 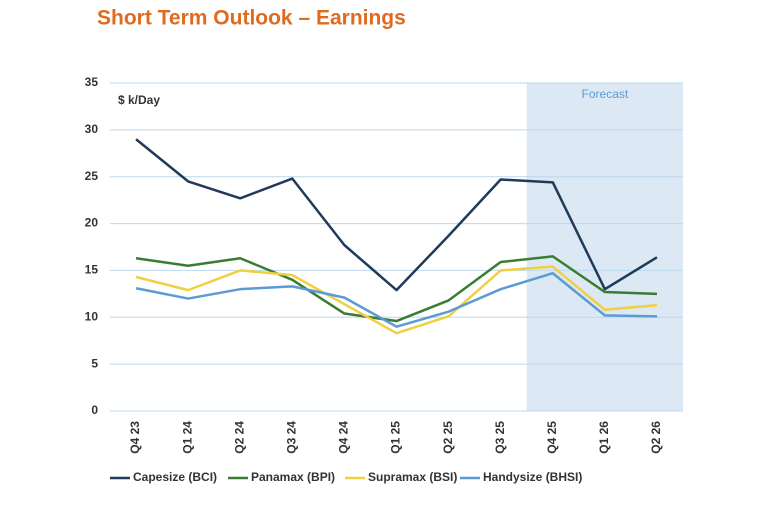 I want to click on y-tick-label: 20, so click(x=92, y=223).